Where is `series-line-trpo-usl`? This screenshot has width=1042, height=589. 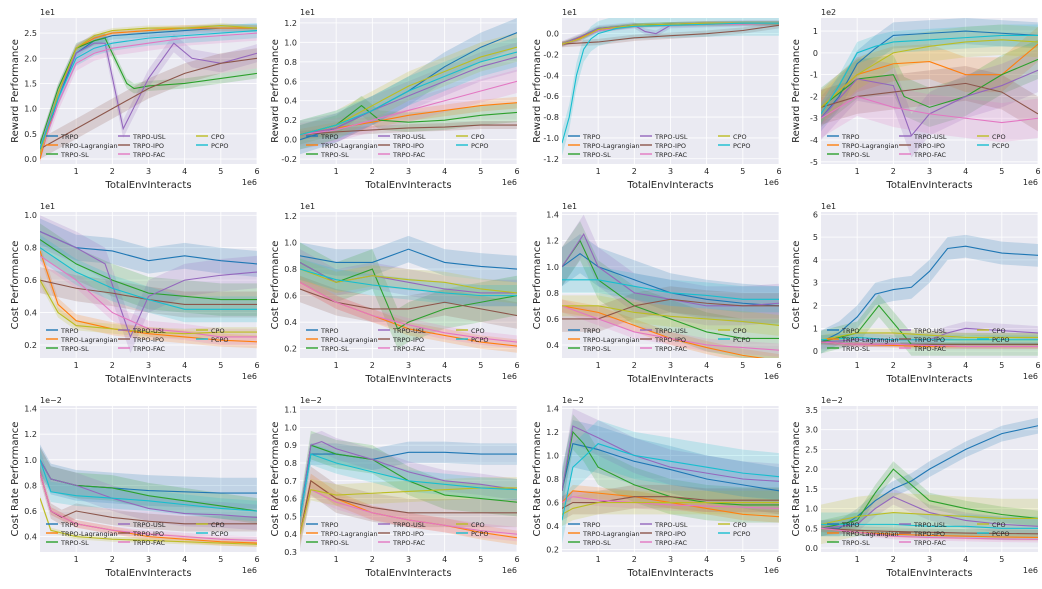
series-line-trpo-usl is located at coordinates (148, 96).